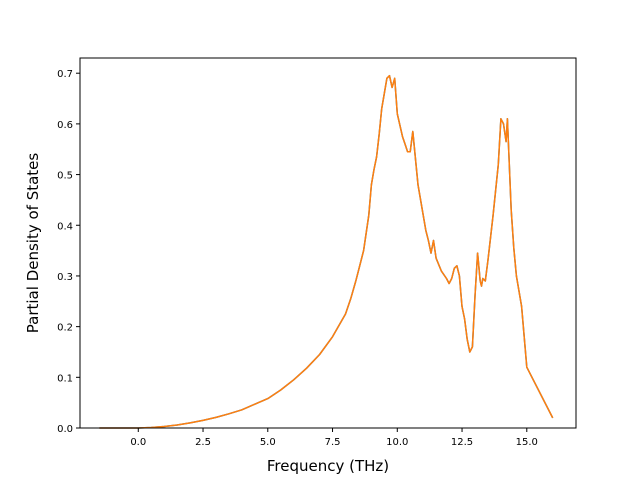 Image resolution: width=640 pixels, height=480 pixels. Describe the element at coordinates (65, 328) in the screenshot. I see `y-tick-label: 0.2` at that location.